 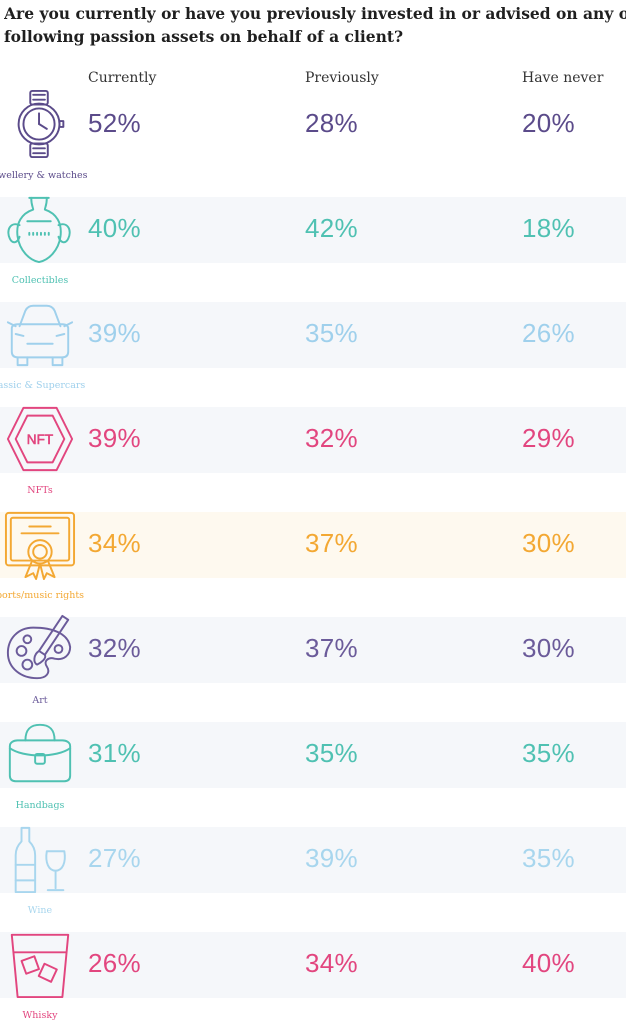 I want to click on asset-label: Art, so click(x=40, y=700).